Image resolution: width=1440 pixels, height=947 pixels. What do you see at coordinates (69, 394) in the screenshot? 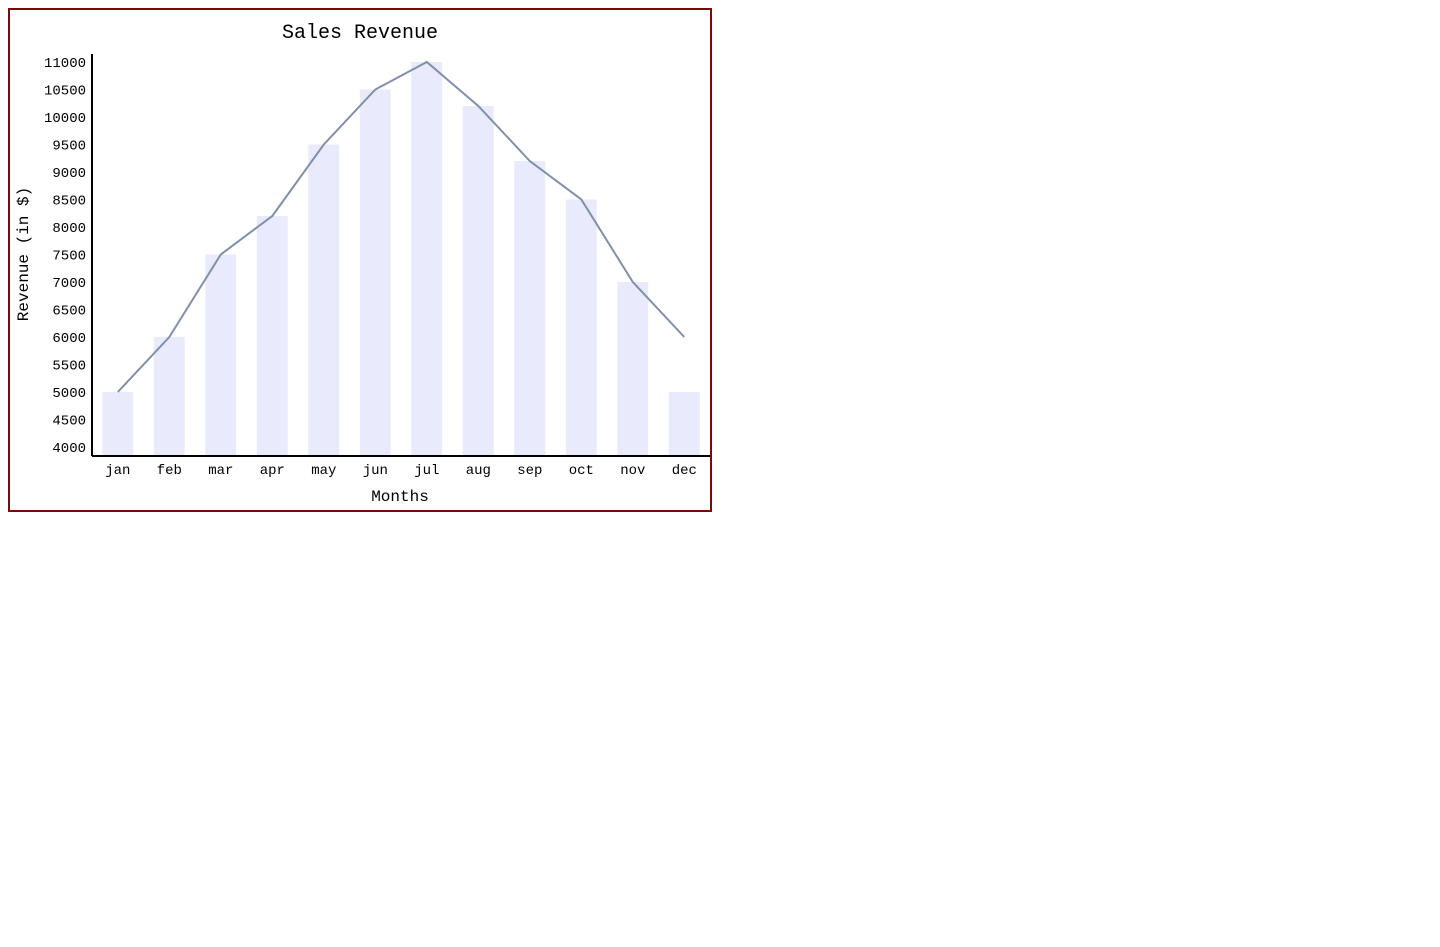
I see `y-tick-label: 5000` at bounding box center [69, 394].